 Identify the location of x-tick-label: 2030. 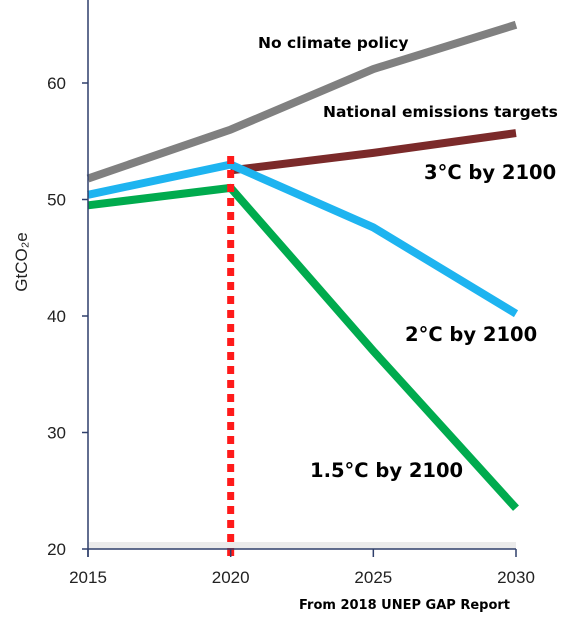
(516, 577).